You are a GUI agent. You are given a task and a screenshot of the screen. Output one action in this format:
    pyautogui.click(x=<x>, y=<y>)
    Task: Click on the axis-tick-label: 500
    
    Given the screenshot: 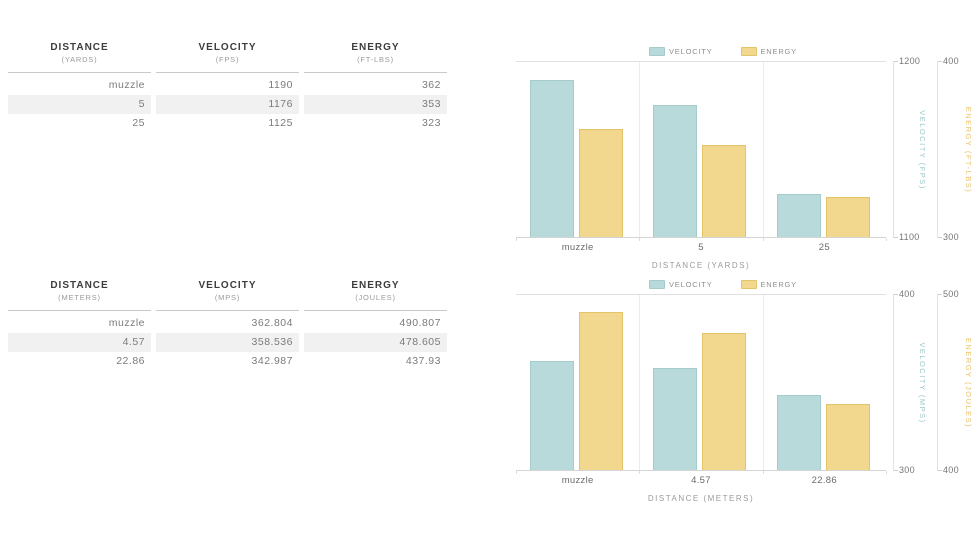 What is the action you would take?
    pyautogui.click(x=951, y=294)
    